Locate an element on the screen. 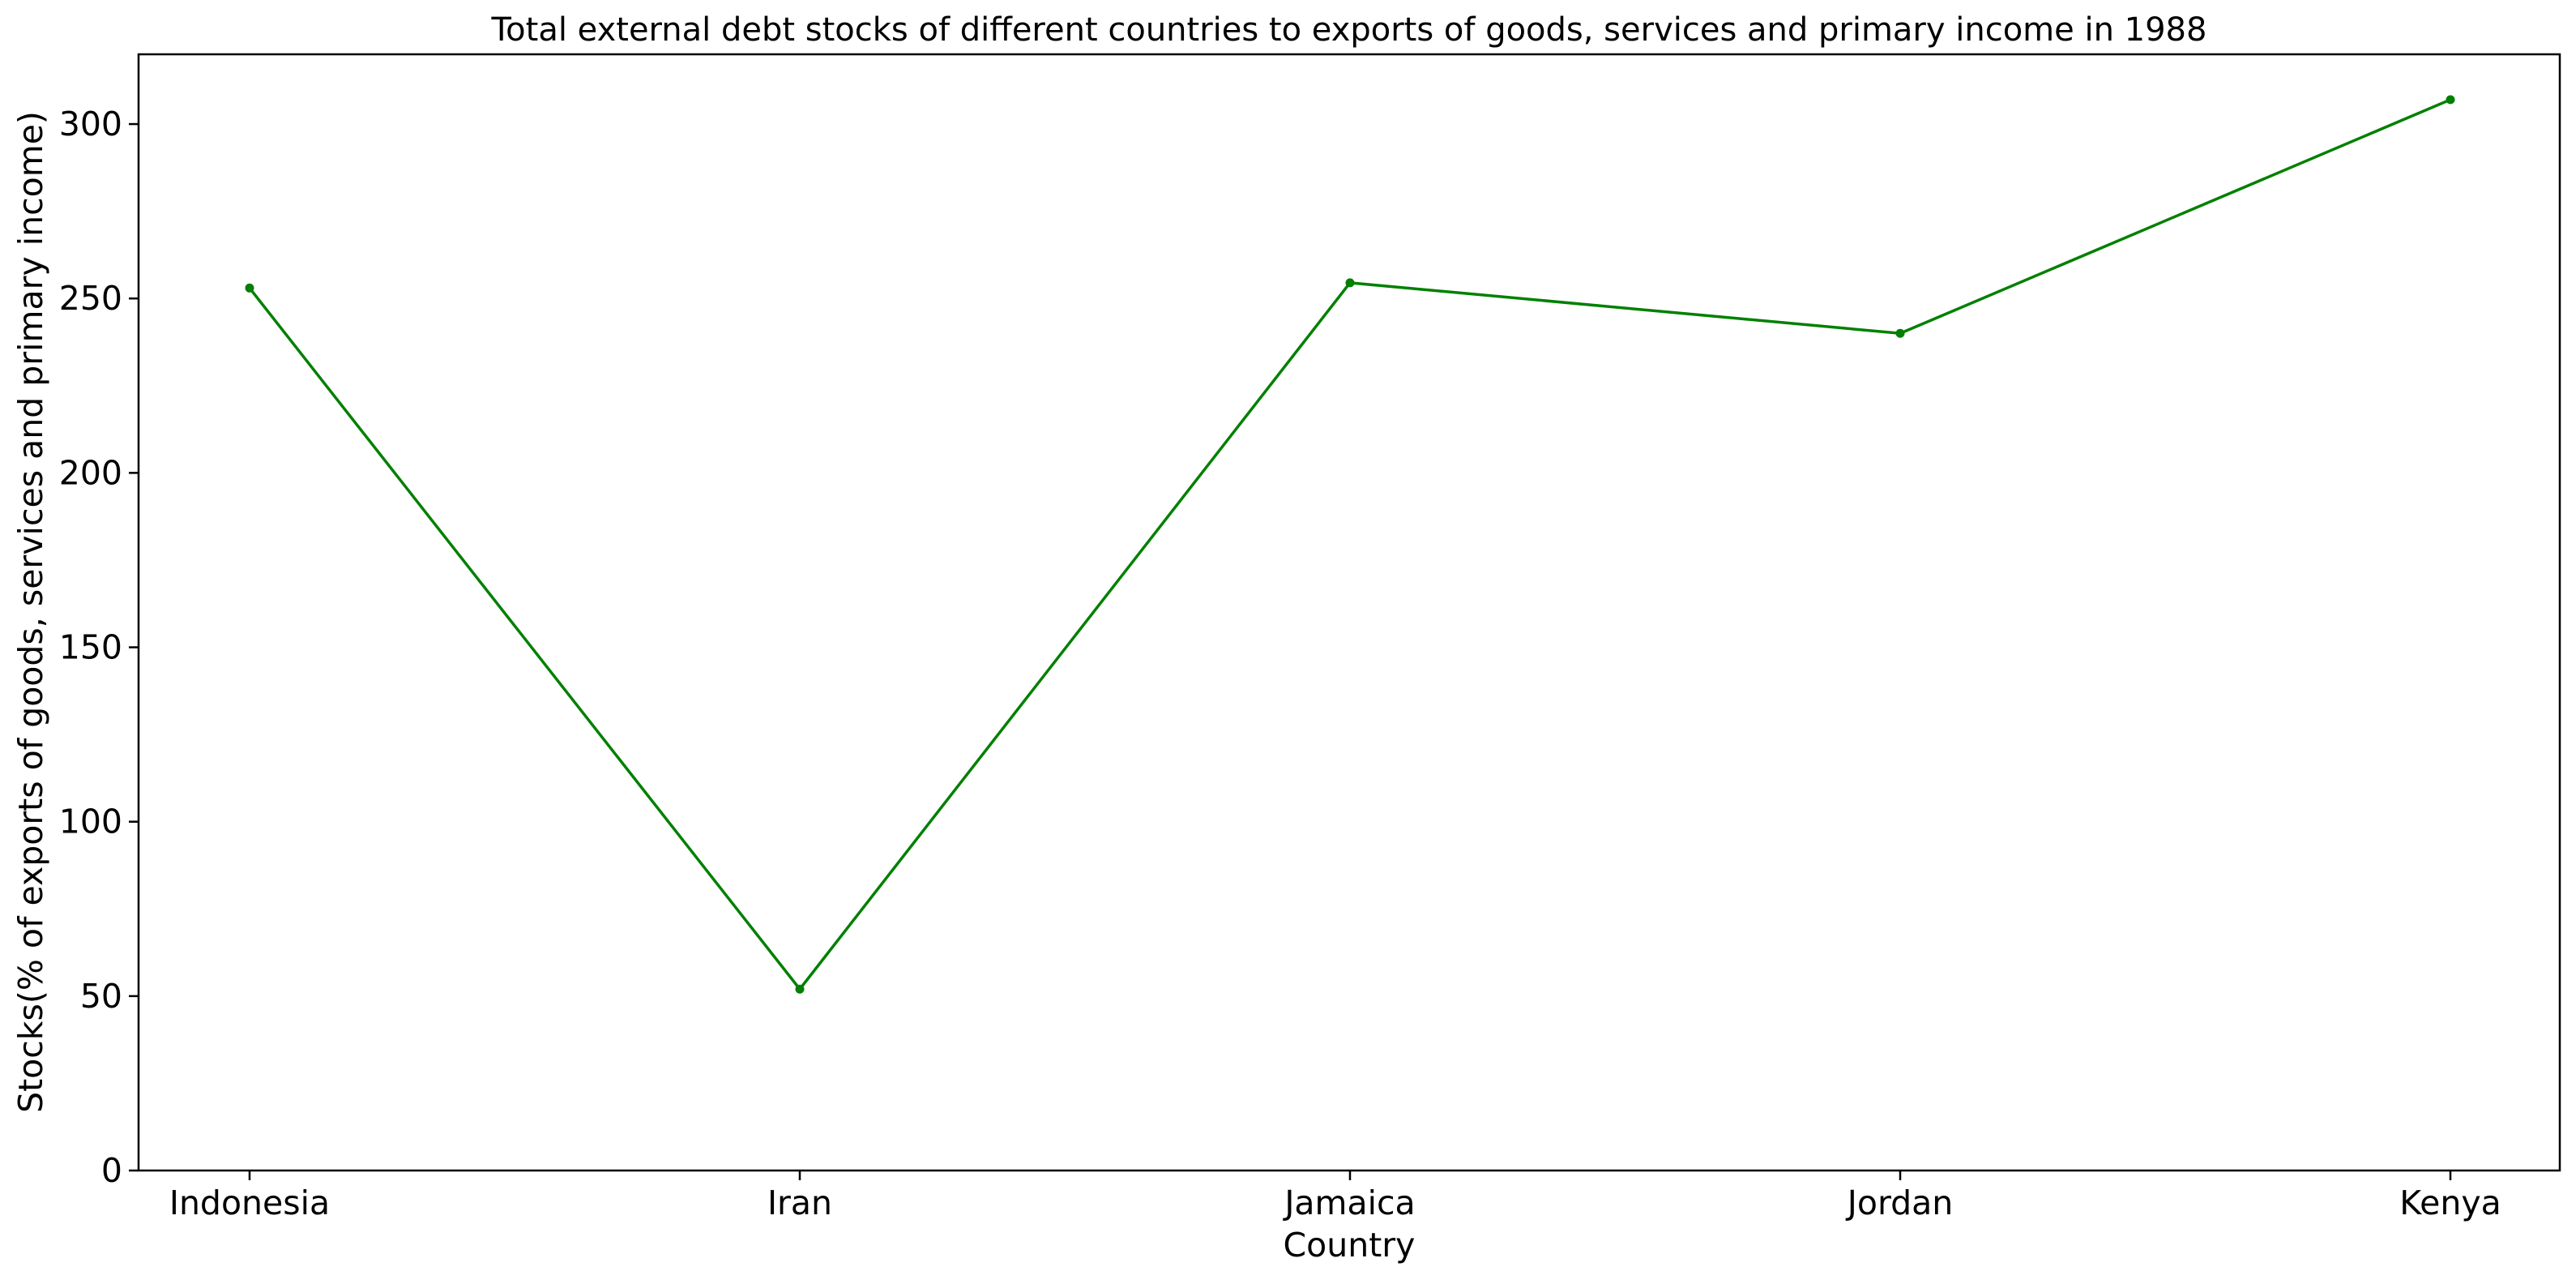 Image resolution: width=2576 pixels, height=1284 pixels. y-tick-label: 100 is located at coordinates (90, 821).